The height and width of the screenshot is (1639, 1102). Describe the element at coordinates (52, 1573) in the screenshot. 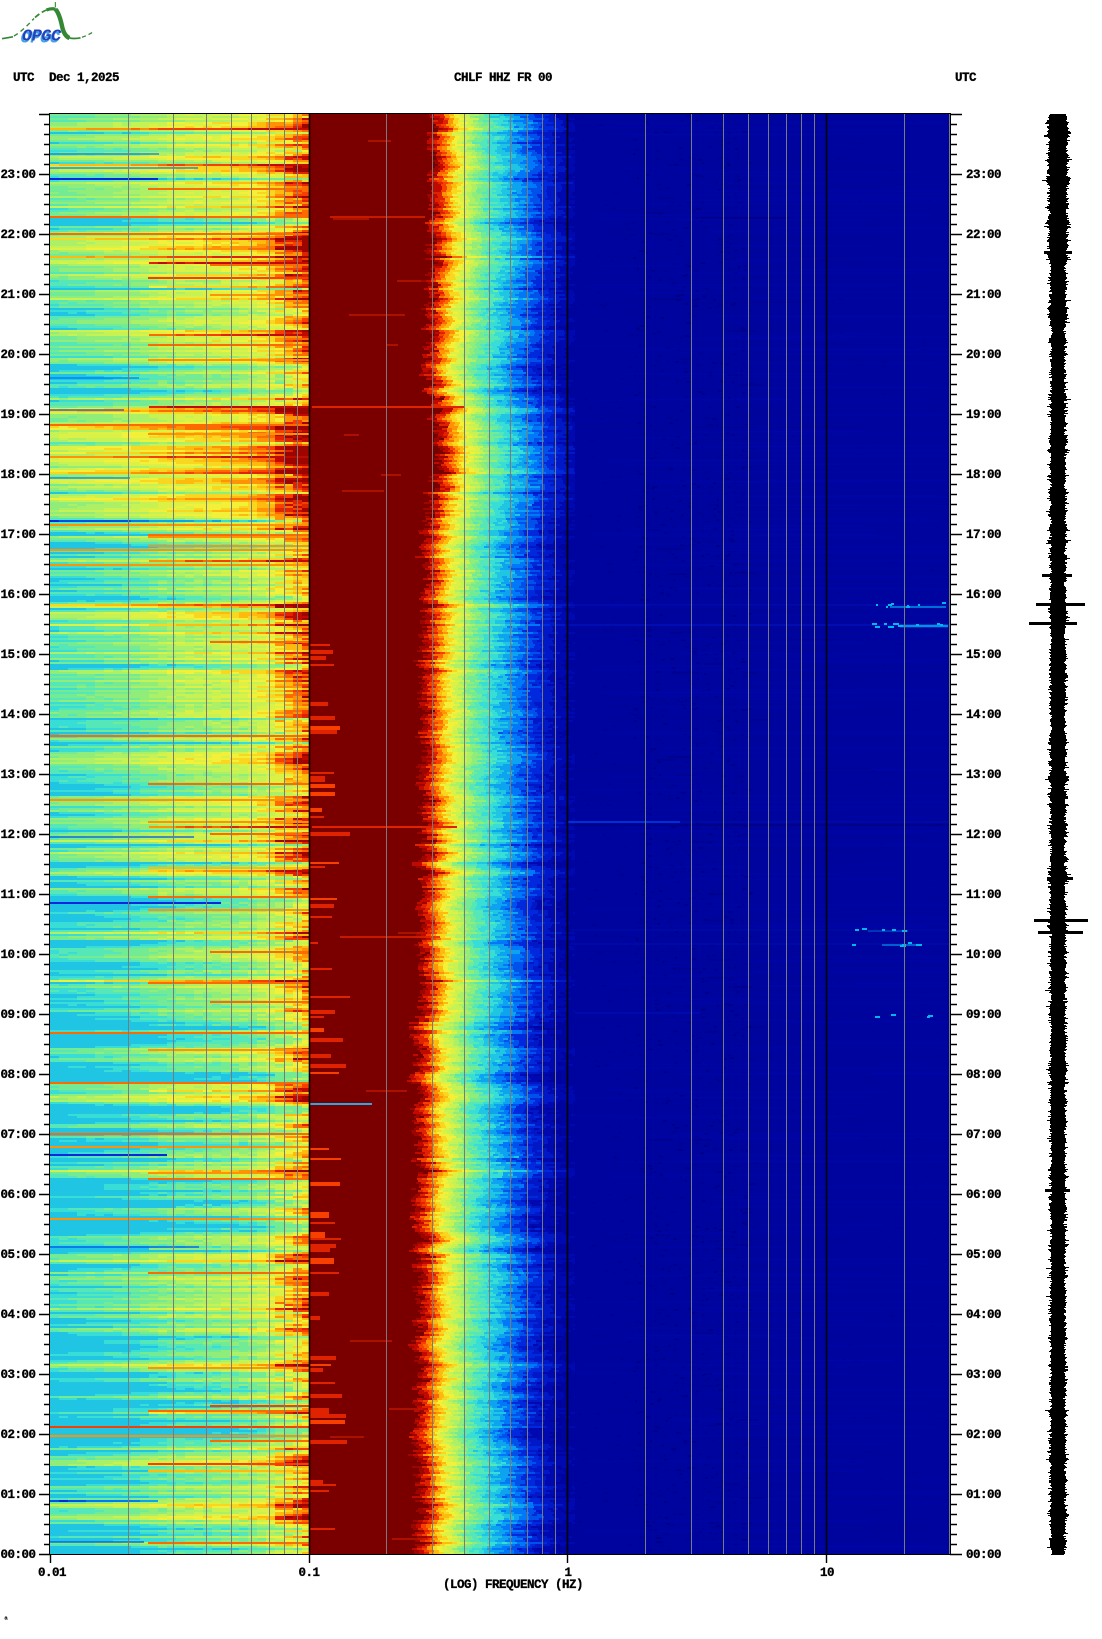

I see `svg-text: 0.01` at that location.